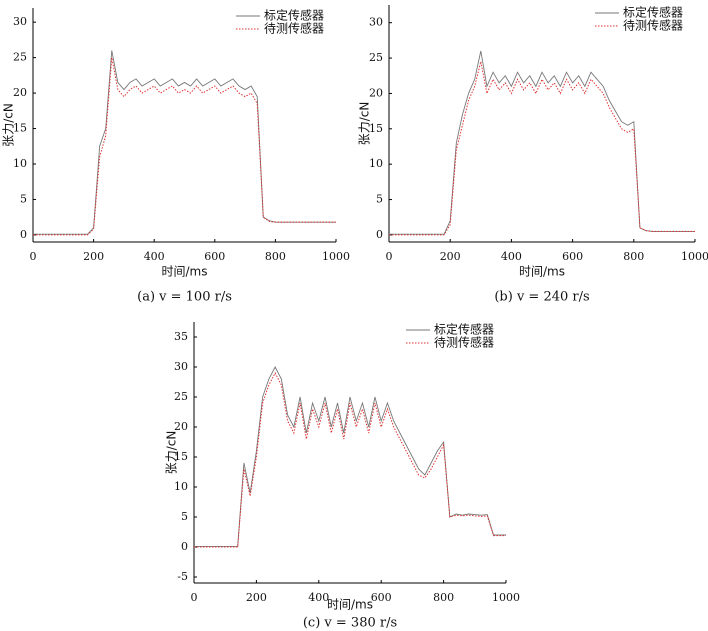 The width and height of the screenshot is (708, 631). I want to click on y-tick-label: 35, so click(181, 336).